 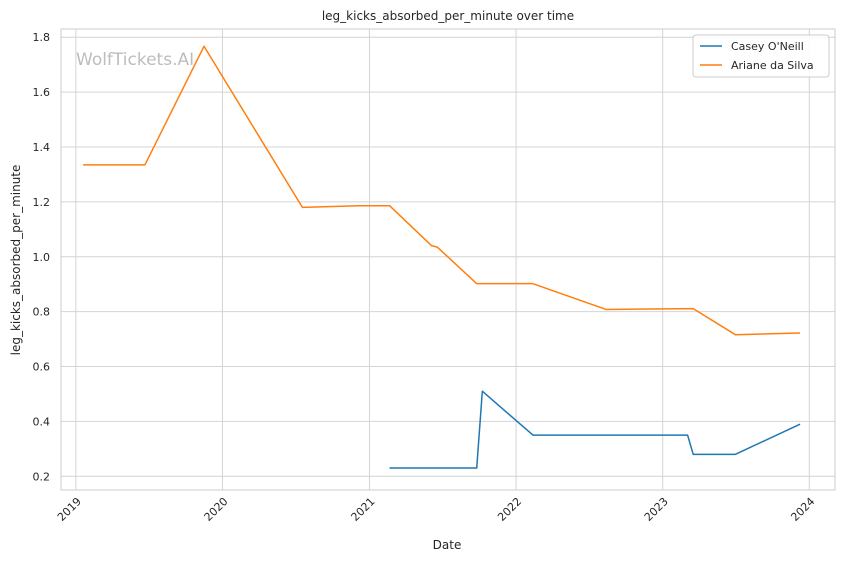 I want to click on y-tick-label: 1.6, so click(x=42, y=92).